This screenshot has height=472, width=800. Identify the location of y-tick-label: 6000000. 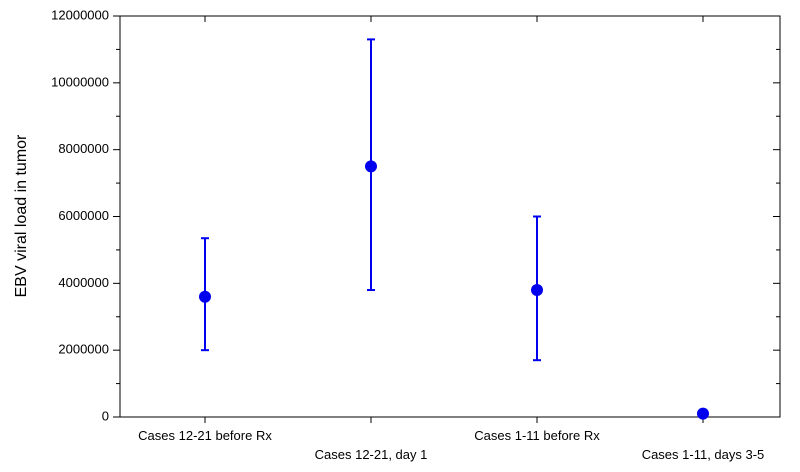
(83, 215).